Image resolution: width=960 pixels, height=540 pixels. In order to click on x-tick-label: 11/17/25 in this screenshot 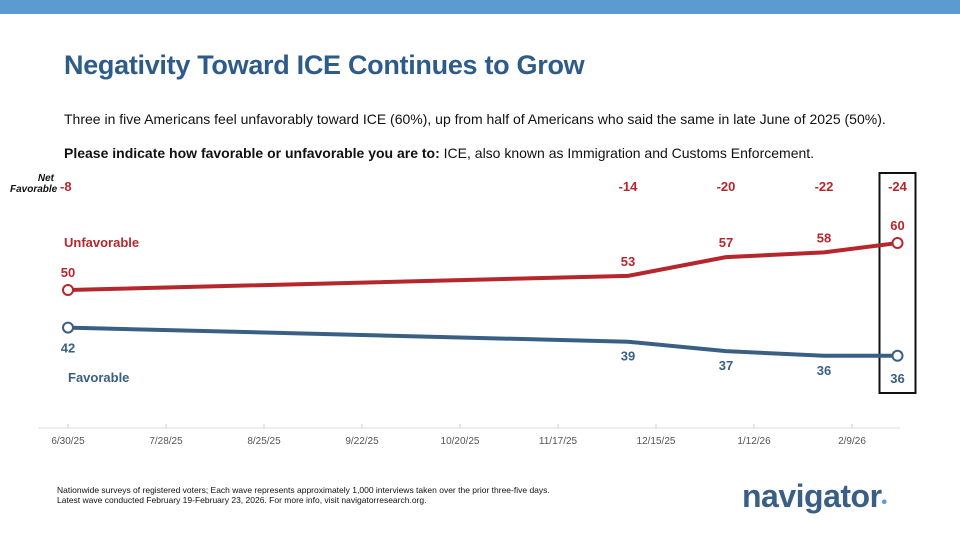, I will do `click(558, 441)`.